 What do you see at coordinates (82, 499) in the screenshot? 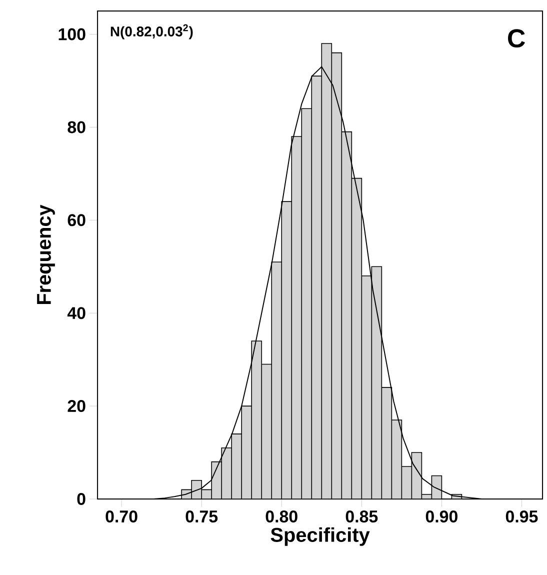
I see `y-tick-label: 0` at bounding box center [82, 499].